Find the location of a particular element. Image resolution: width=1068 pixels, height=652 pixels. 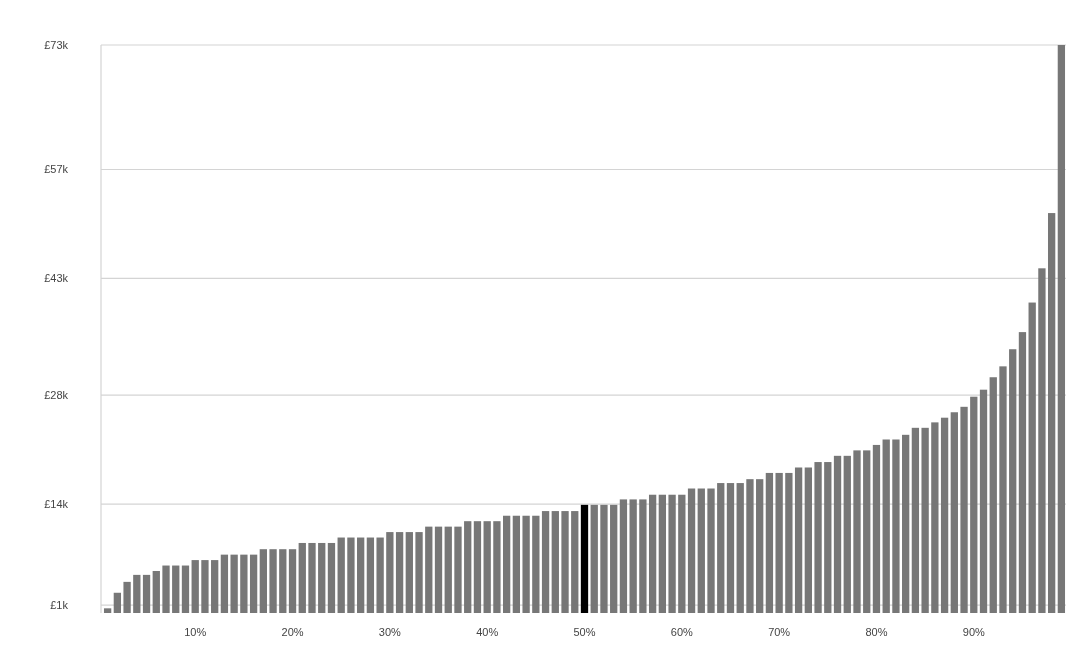

y-tick-label: £14k is located at coordinates (56, 503).